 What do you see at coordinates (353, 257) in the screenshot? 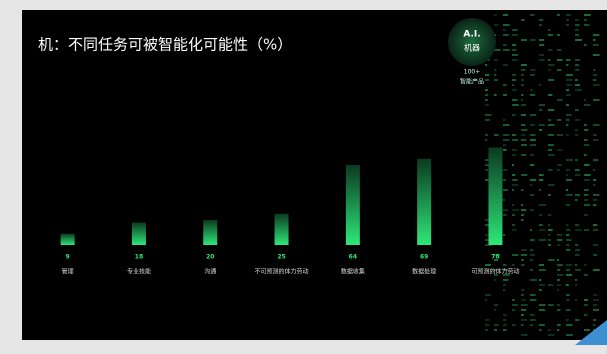
I see `value-label: 64` at bounding box center [353, 257].